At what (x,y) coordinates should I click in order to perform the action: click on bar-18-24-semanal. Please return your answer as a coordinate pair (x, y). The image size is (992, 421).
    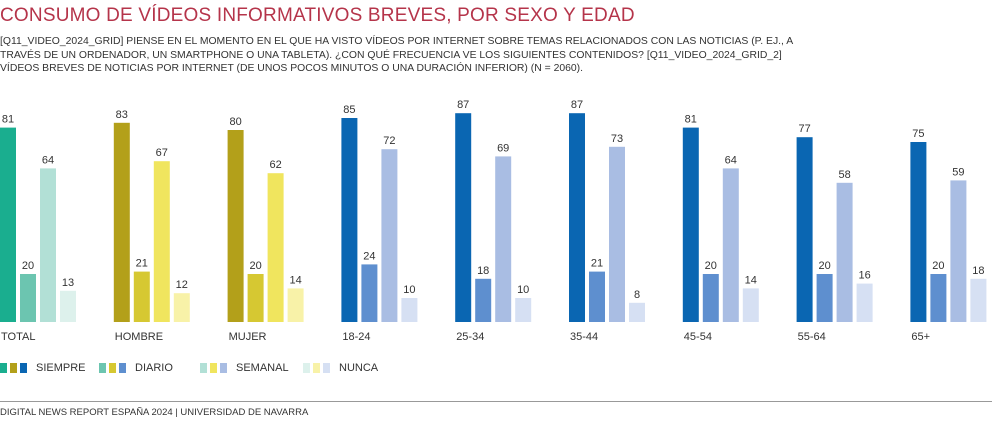
    Looking at the image, I should click on (389, 235).